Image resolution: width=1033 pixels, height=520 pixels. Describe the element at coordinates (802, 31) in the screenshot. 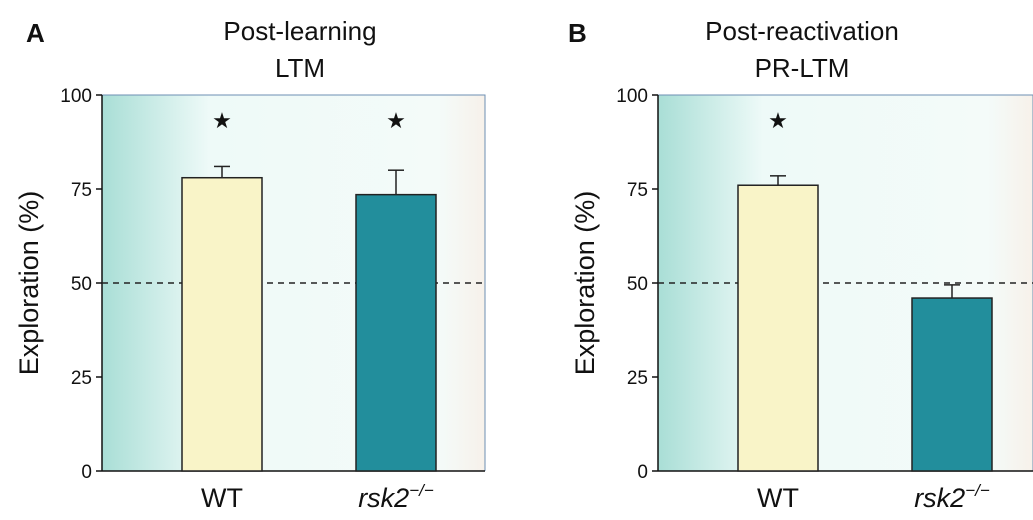

I see `chart-title: Post-reactivation` at that location.